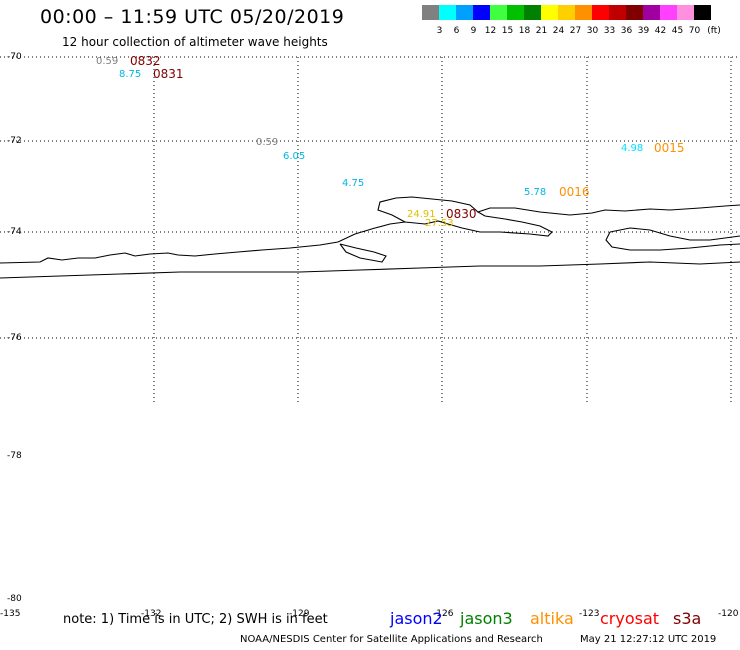  I want to click on legend-label: 27, so click(575, 31).